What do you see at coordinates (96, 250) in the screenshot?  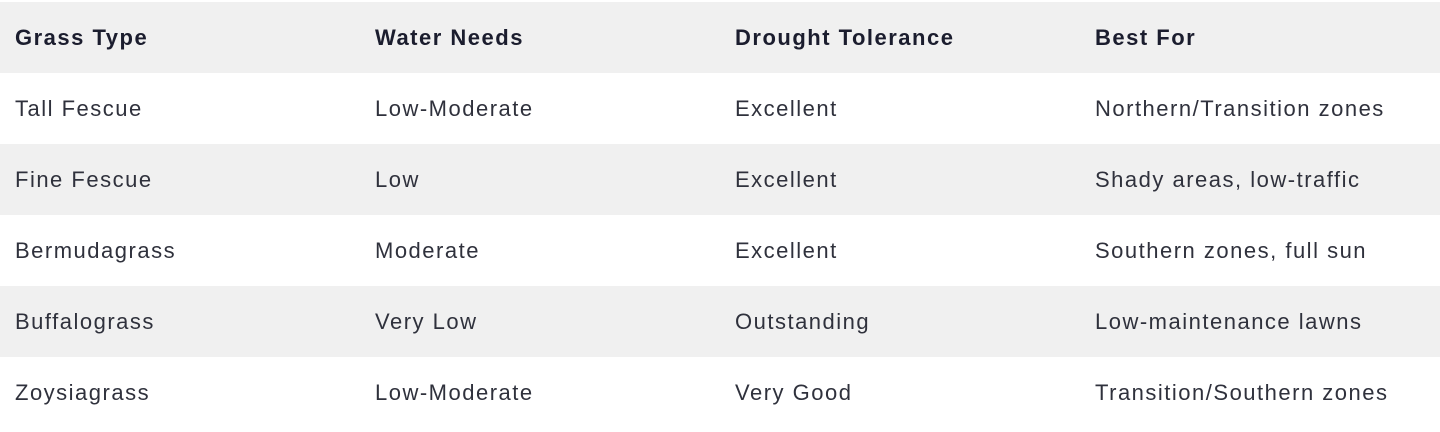 I see `cell-grass-type: Bermudagrass` at bounding box center [96, 250].